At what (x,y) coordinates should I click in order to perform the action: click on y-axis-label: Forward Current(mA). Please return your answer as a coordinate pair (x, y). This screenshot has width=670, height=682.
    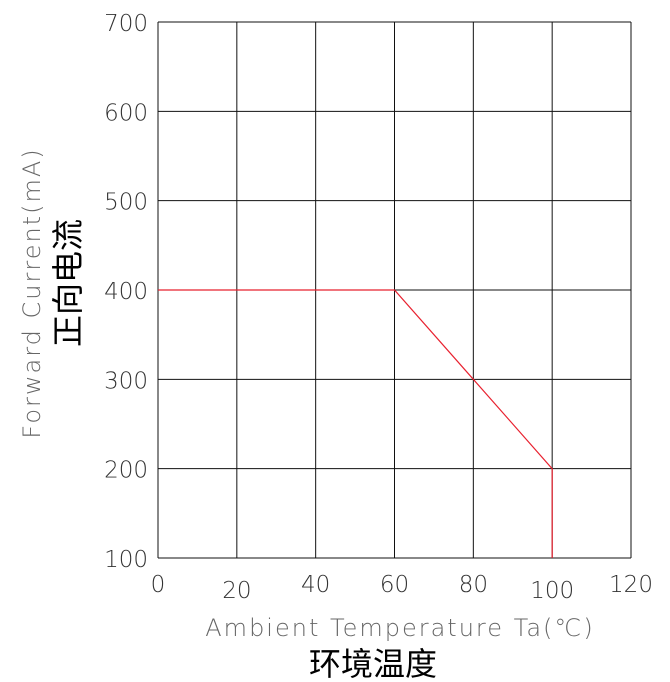
    Looking at the image, I should click on (32, 292).